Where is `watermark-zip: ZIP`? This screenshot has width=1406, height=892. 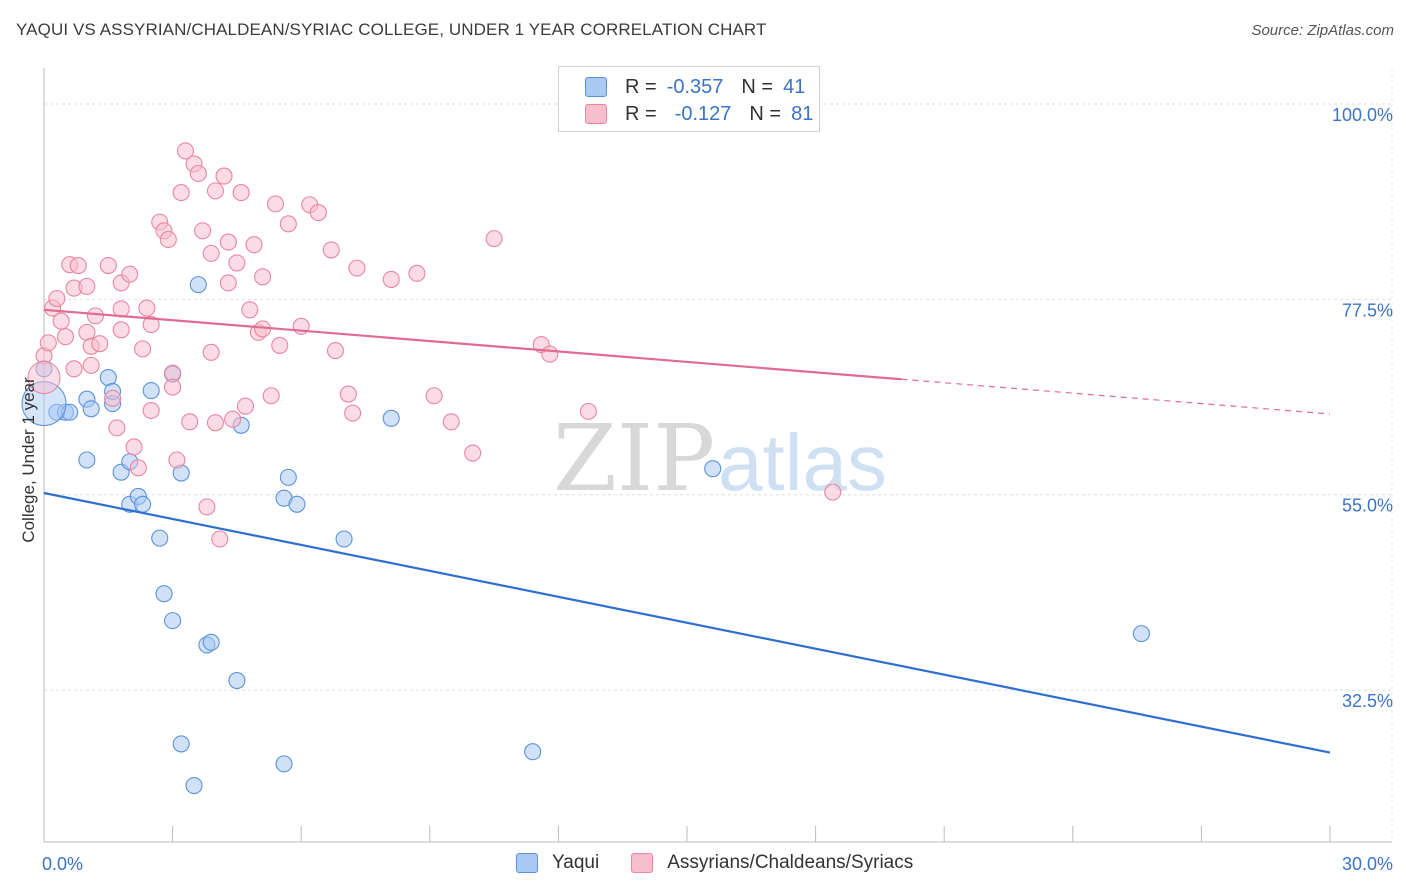 watermark-zip: ZIP is located at coordinates (634, 458).